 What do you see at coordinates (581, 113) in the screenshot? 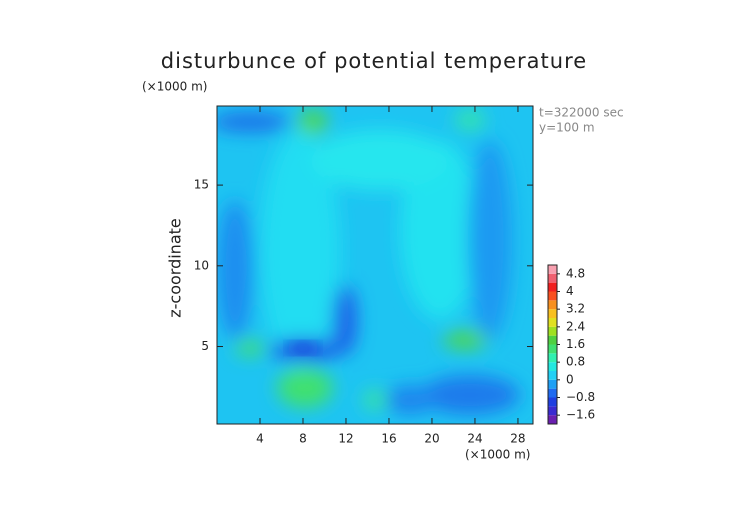
I see `annotation: t=322000 sec` at bounding box center [581, 113].